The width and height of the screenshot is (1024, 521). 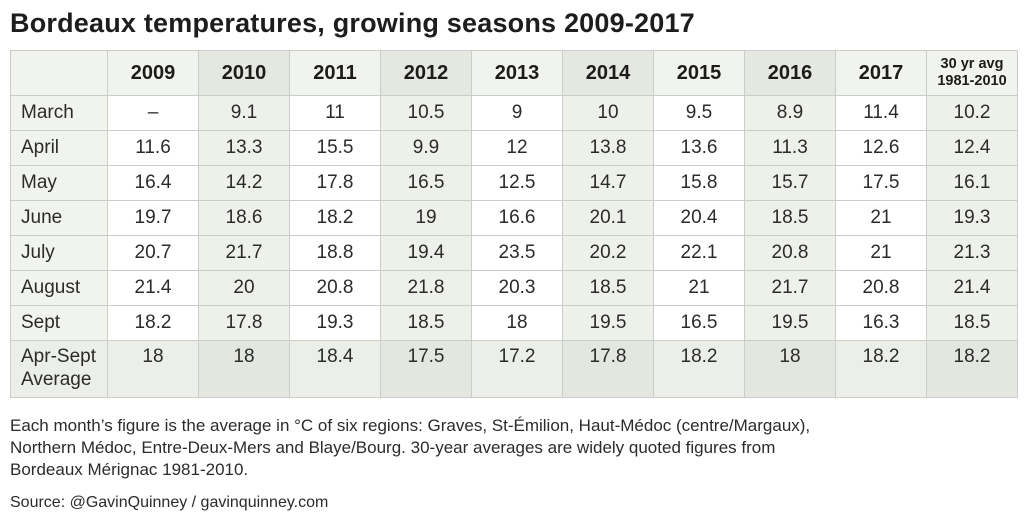 I want to click on table-row: June 19.7 18.6 18.2 19 16.6 20.1 20.4 18.5 21 19.3, so click(x=514, y=218).